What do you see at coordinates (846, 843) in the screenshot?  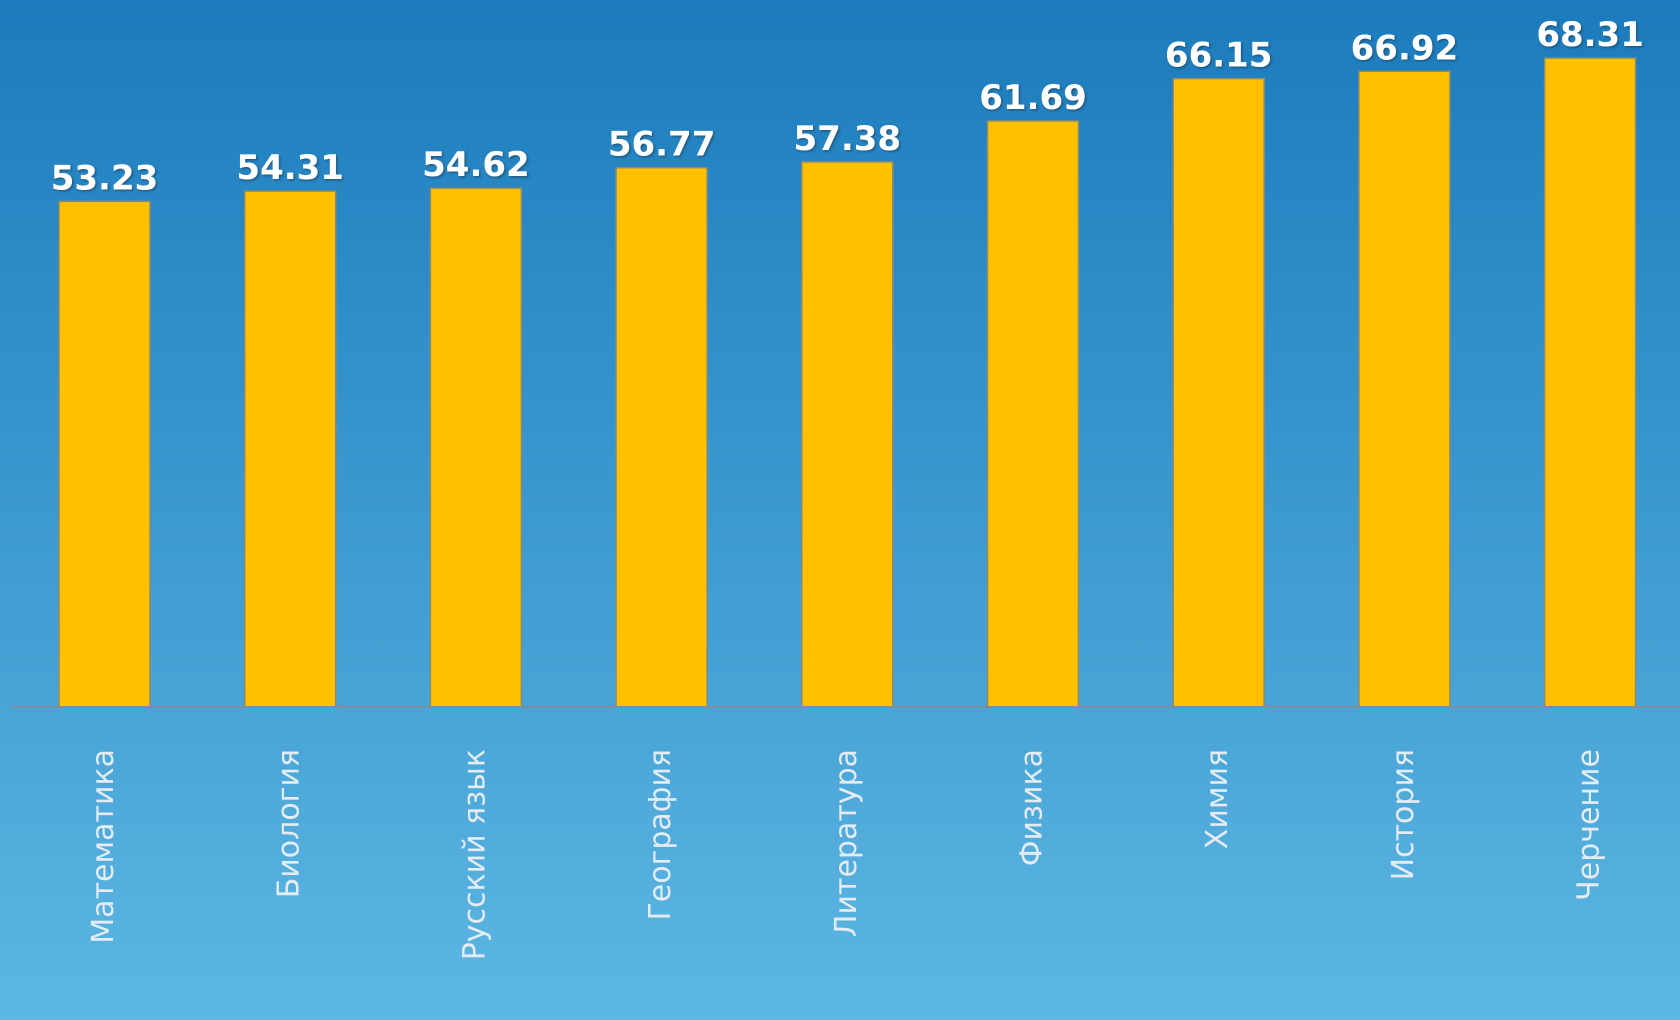 I see `x-tick-label: Литература` at bounding box center [846, 843].